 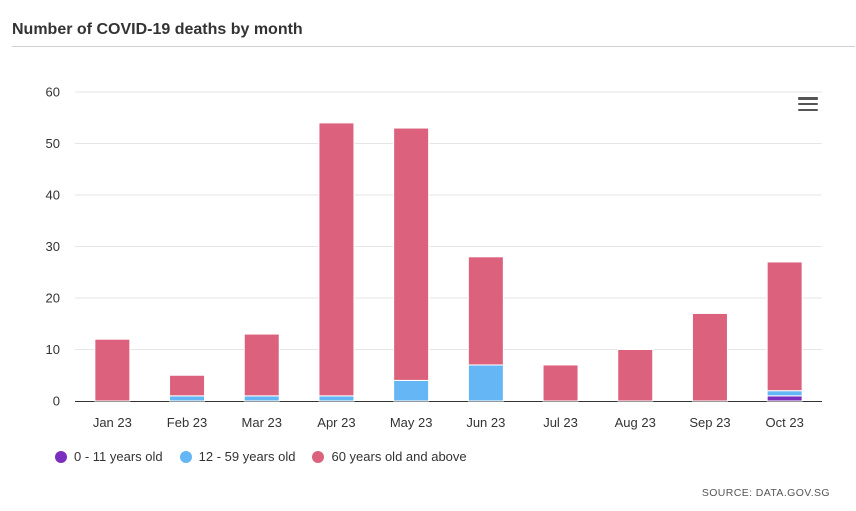 What do you see at coordinates (118, 456) in the screenshot?
I see `legend-label: 0 - 11 years old` at bounding box center [118, 456].